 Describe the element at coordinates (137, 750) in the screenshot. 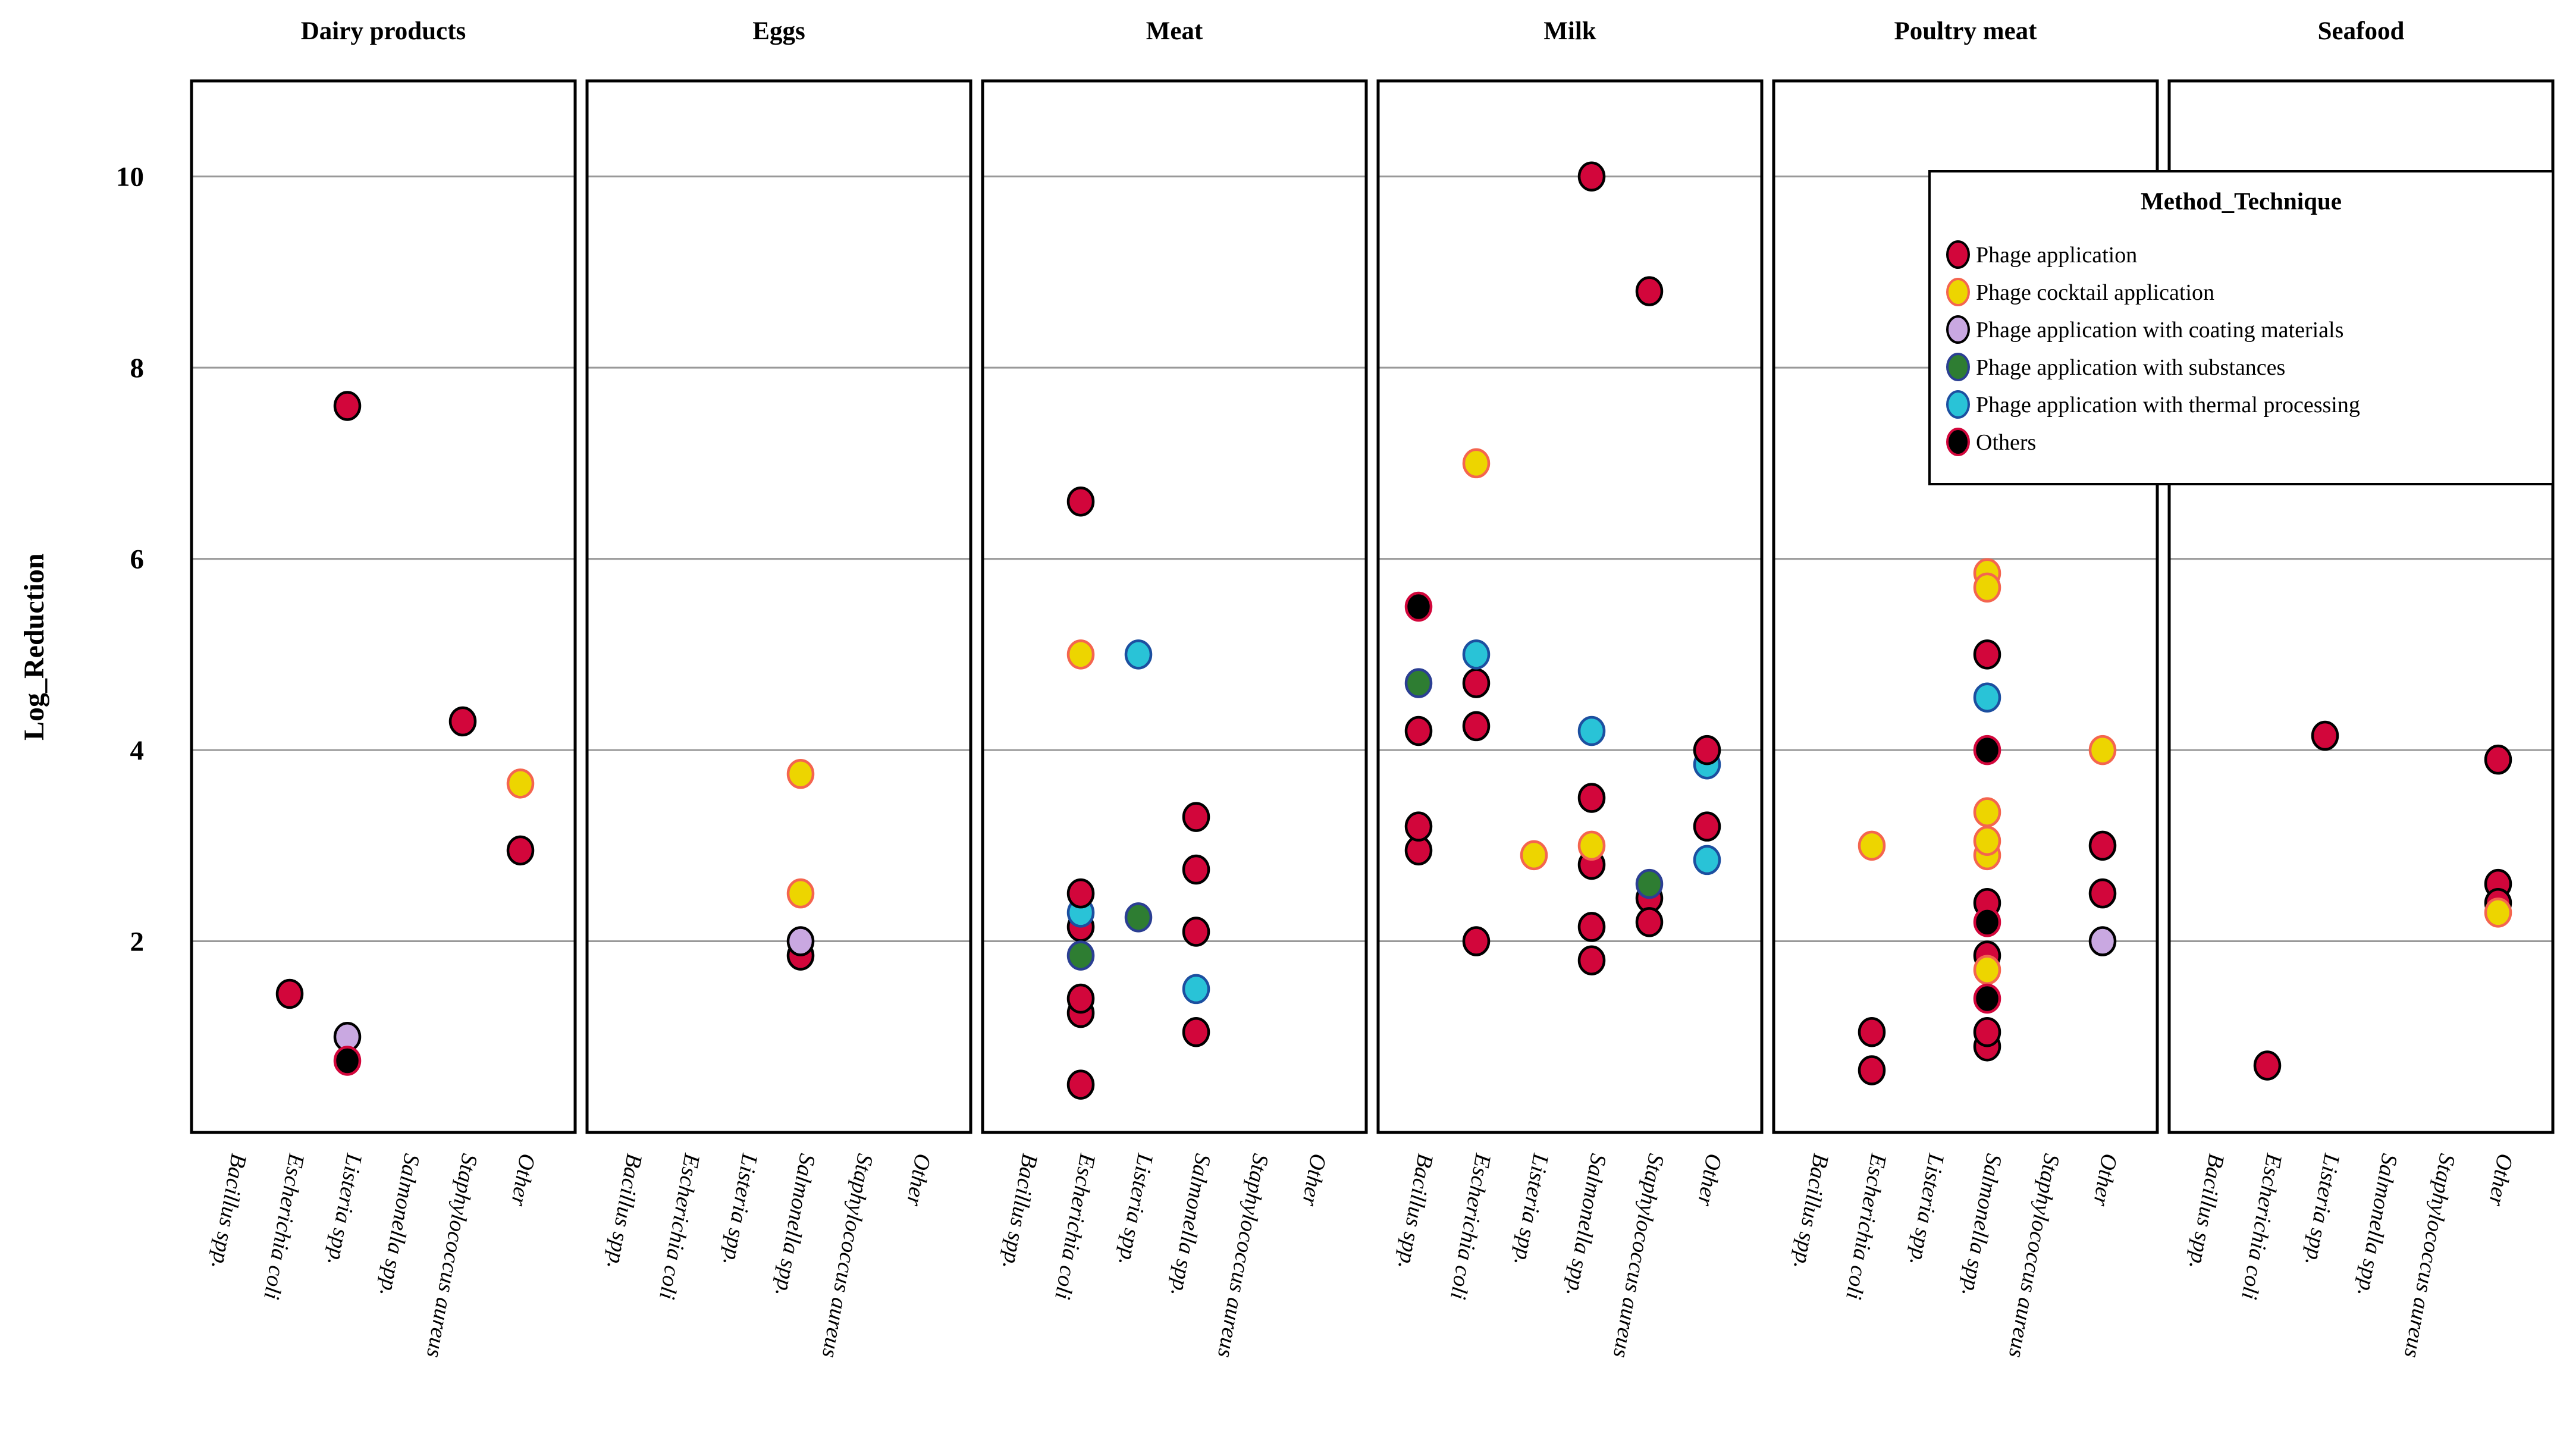

I see `y-tick-label: 4` at that location.